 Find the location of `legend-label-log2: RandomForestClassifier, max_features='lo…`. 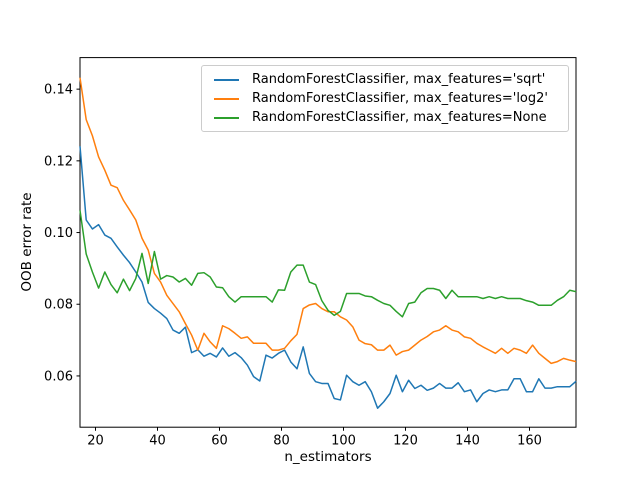

legend-label-log2: RandomForestClassifier, max_features='lo… is located at coordinates (400, 98).